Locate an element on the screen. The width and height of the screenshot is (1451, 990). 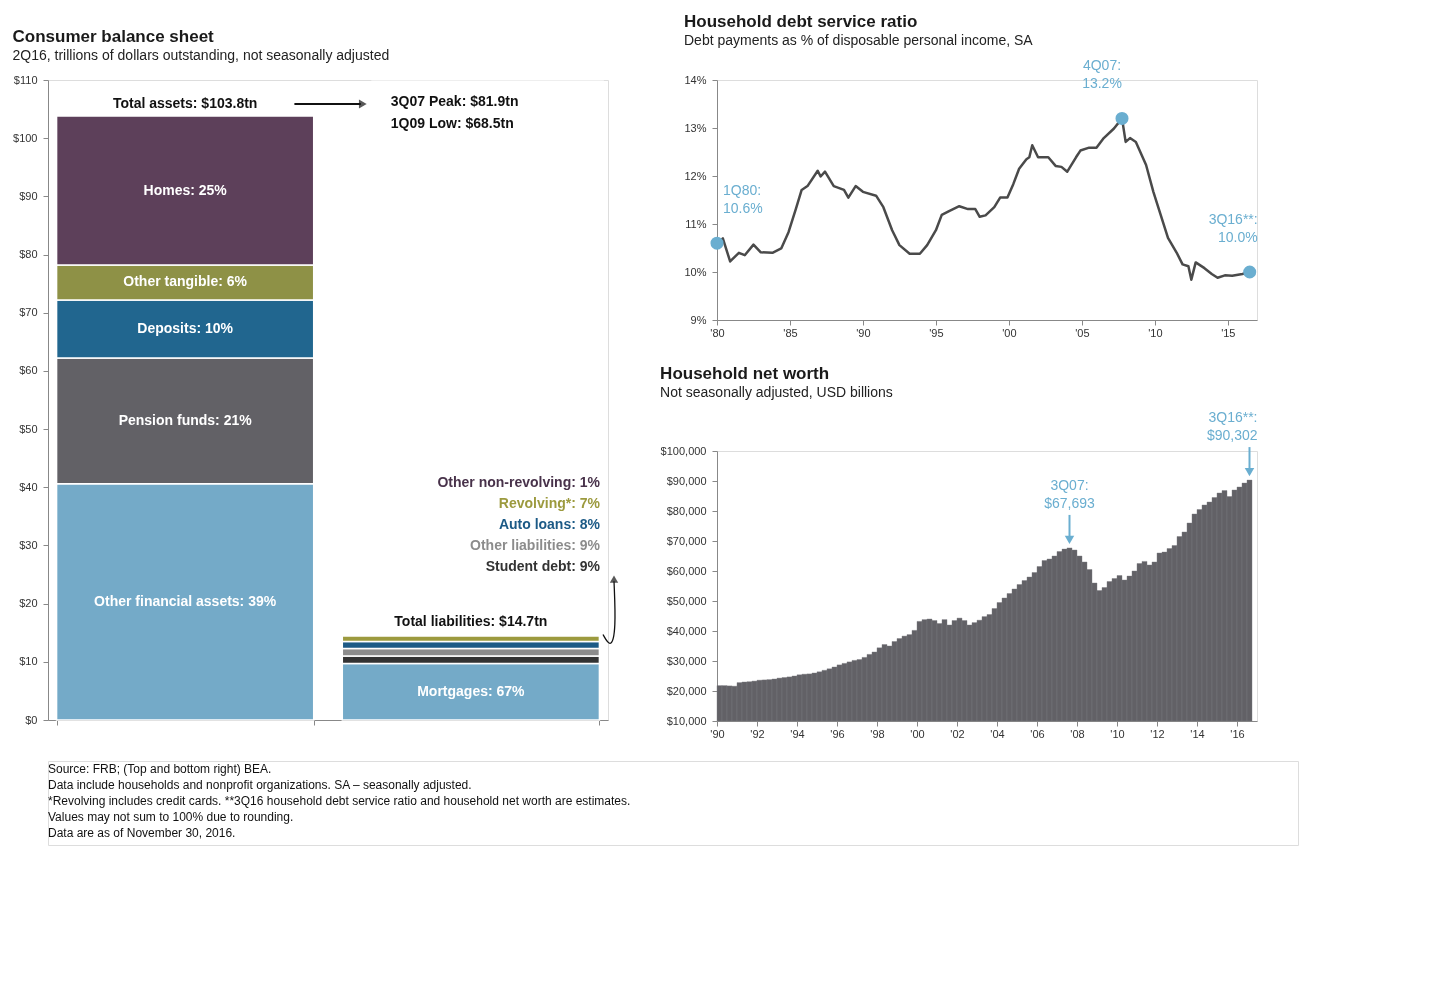
y-tick-label: $100 is located at coordinates (25, 137).